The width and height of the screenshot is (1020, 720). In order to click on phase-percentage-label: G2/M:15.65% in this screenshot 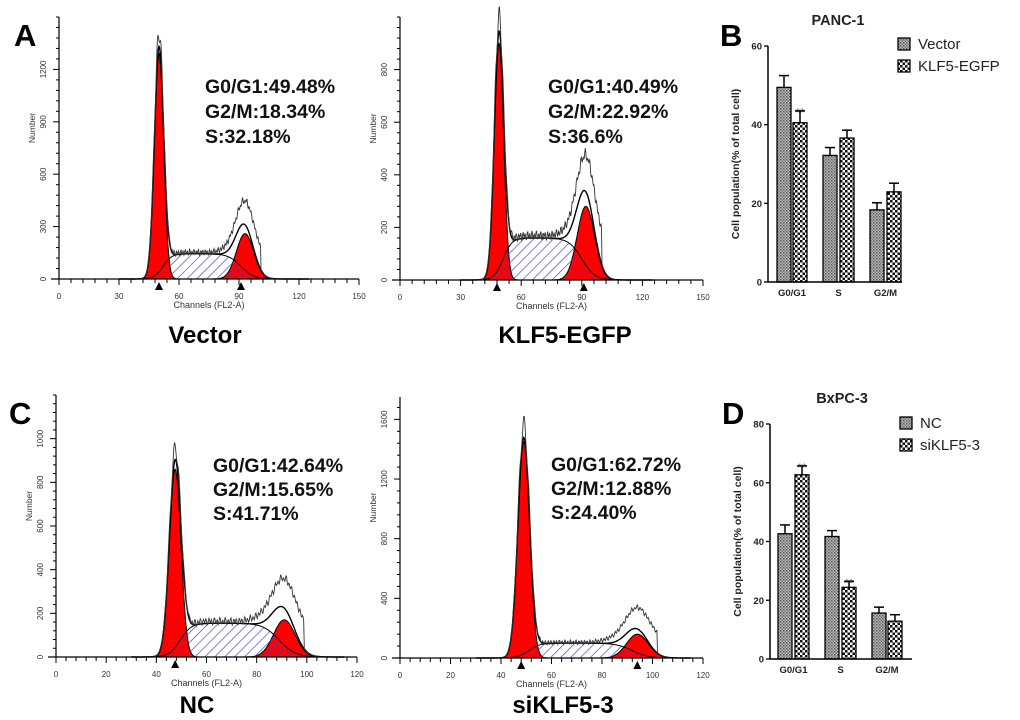, I will do `click(273, 490)`.